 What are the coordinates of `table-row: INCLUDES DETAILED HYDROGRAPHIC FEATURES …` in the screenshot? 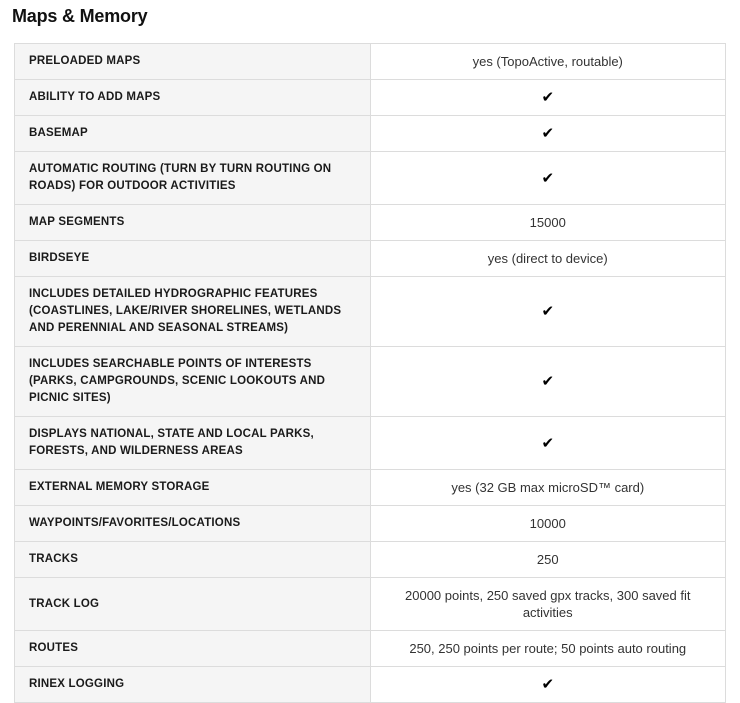 It's located at (370, 311).